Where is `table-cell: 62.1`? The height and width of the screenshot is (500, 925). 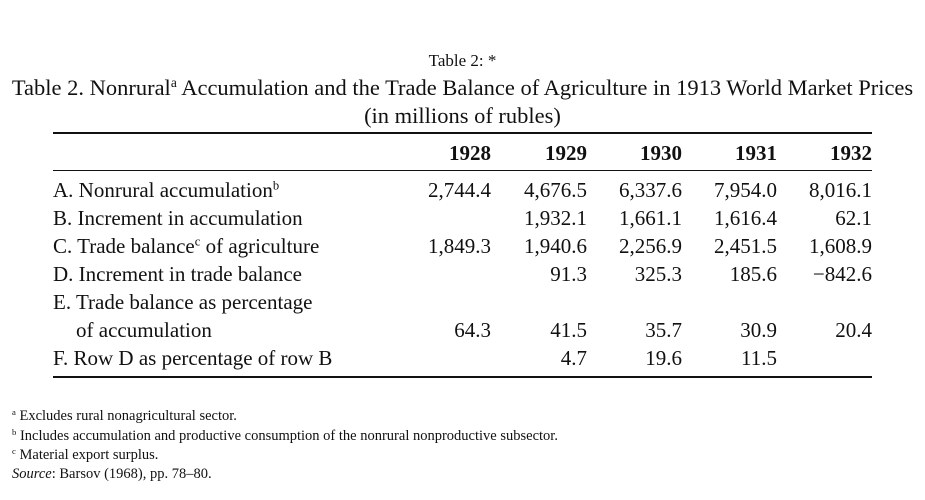
table-cell: 62.1 is located at coordinates (853, 218).